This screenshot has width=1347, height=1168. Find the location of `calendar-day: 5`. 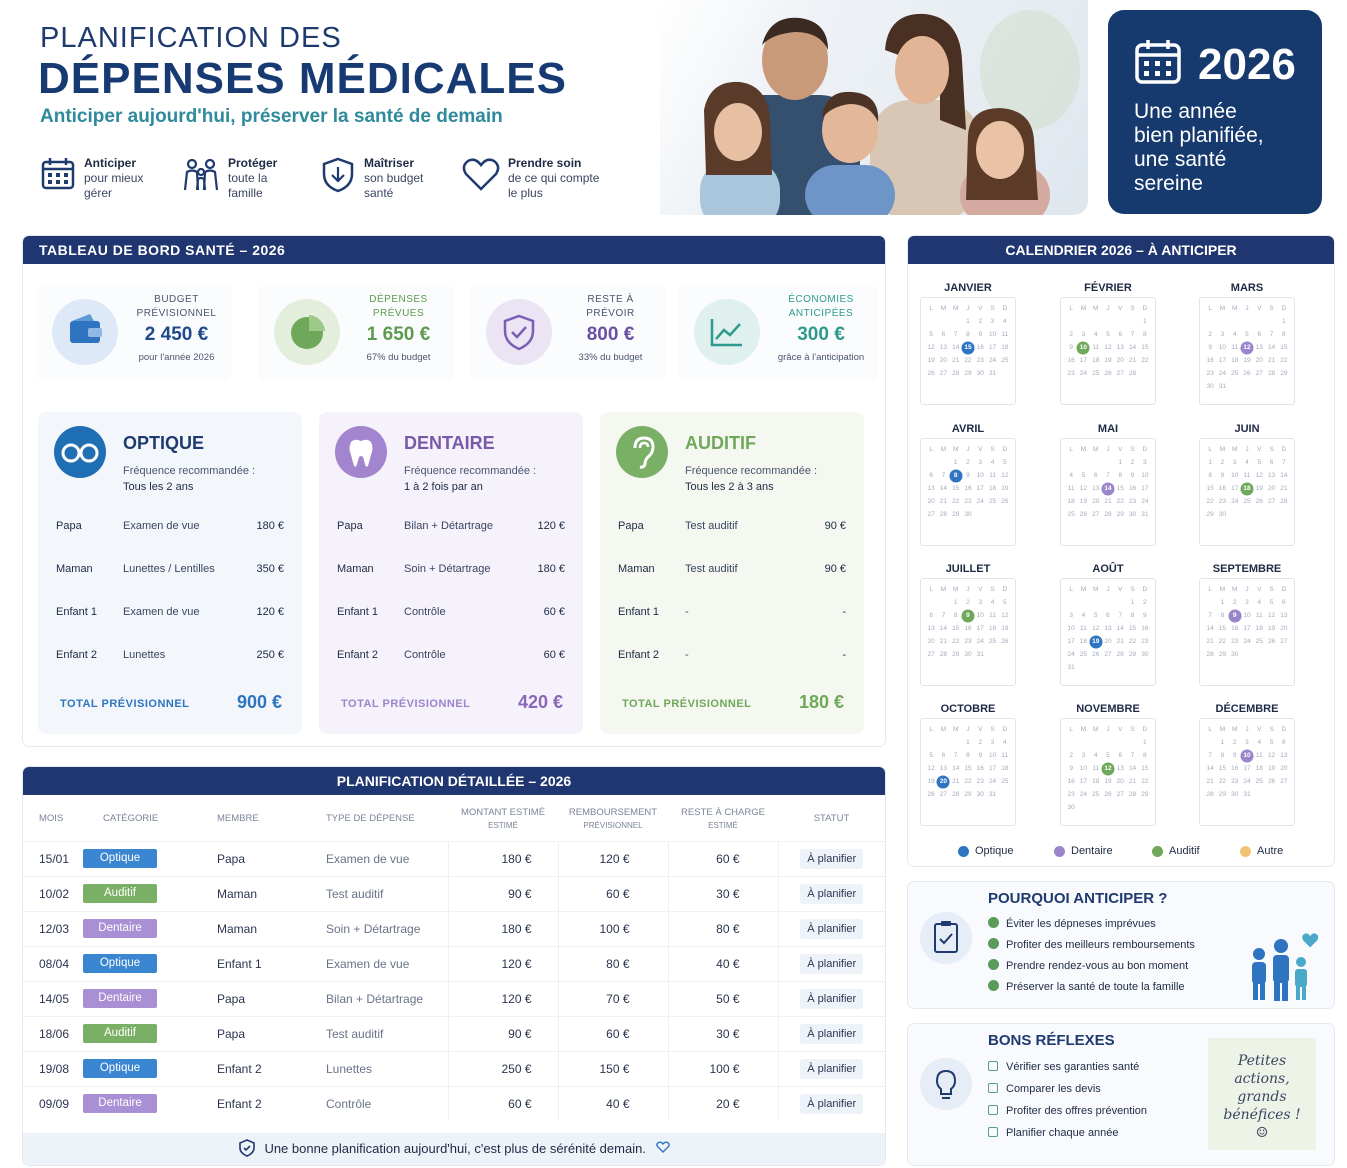

calendar-day: 5 is located at coordinates (1271, 742).